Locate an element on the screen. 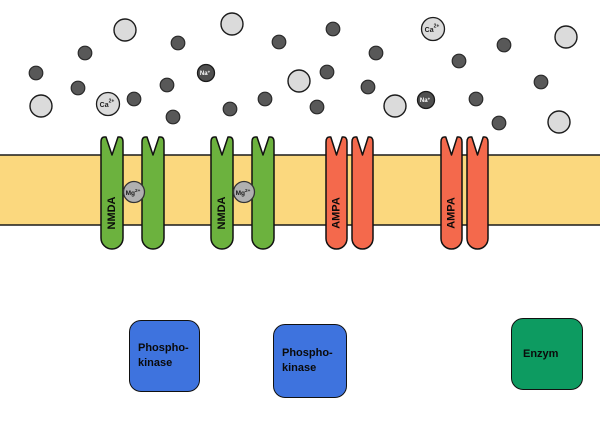 This screenshot has height=424, width=600. phosphokinase-box-1: Phospho- kinase is located at coordinates (164, 356).